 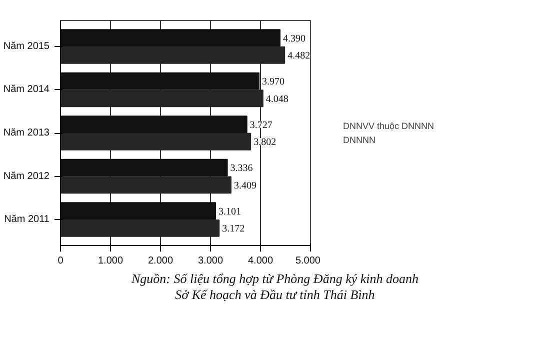 I want to click on data-label: 3.727, so click(x=261, y=125).